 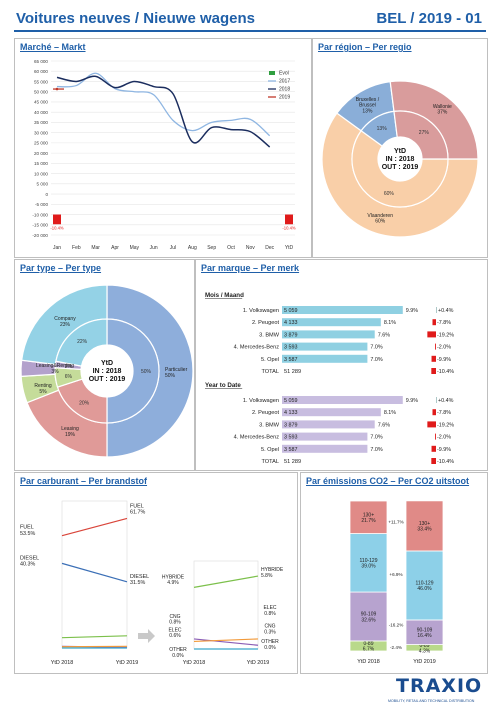 What do you see at coordinates (41, 112) in the screenshot?
I see `y-tick-label: 40 000` at bounding box center [41, 112].